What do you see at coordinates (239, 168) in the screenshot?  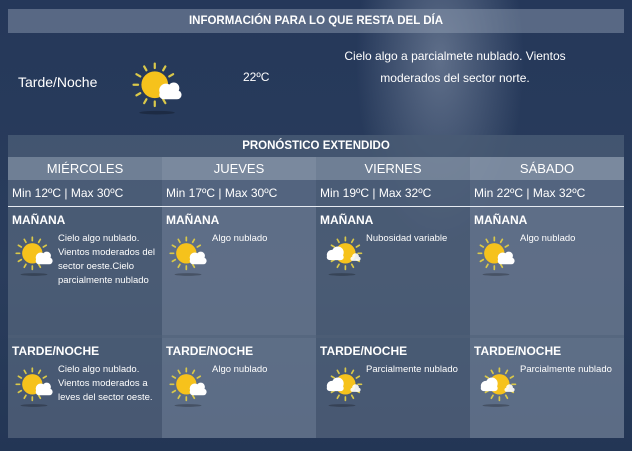 I see `day-name: JUEVES` at bounding box center [239, 168].